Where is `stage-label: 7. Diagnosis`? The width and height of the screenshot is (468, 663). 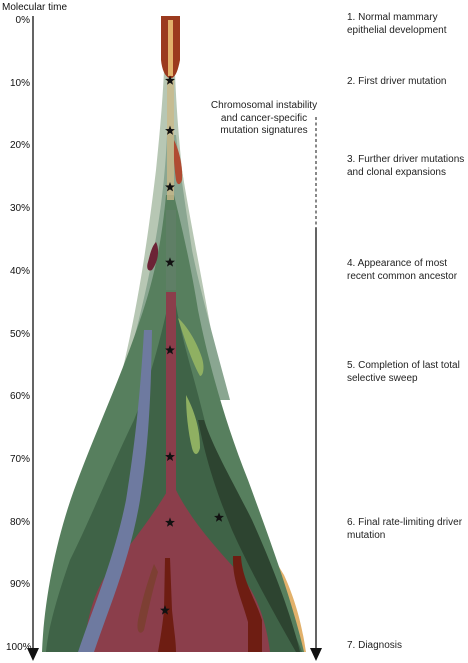 stage-label: 7. Diagnosis is located at coordinates (375, 645).